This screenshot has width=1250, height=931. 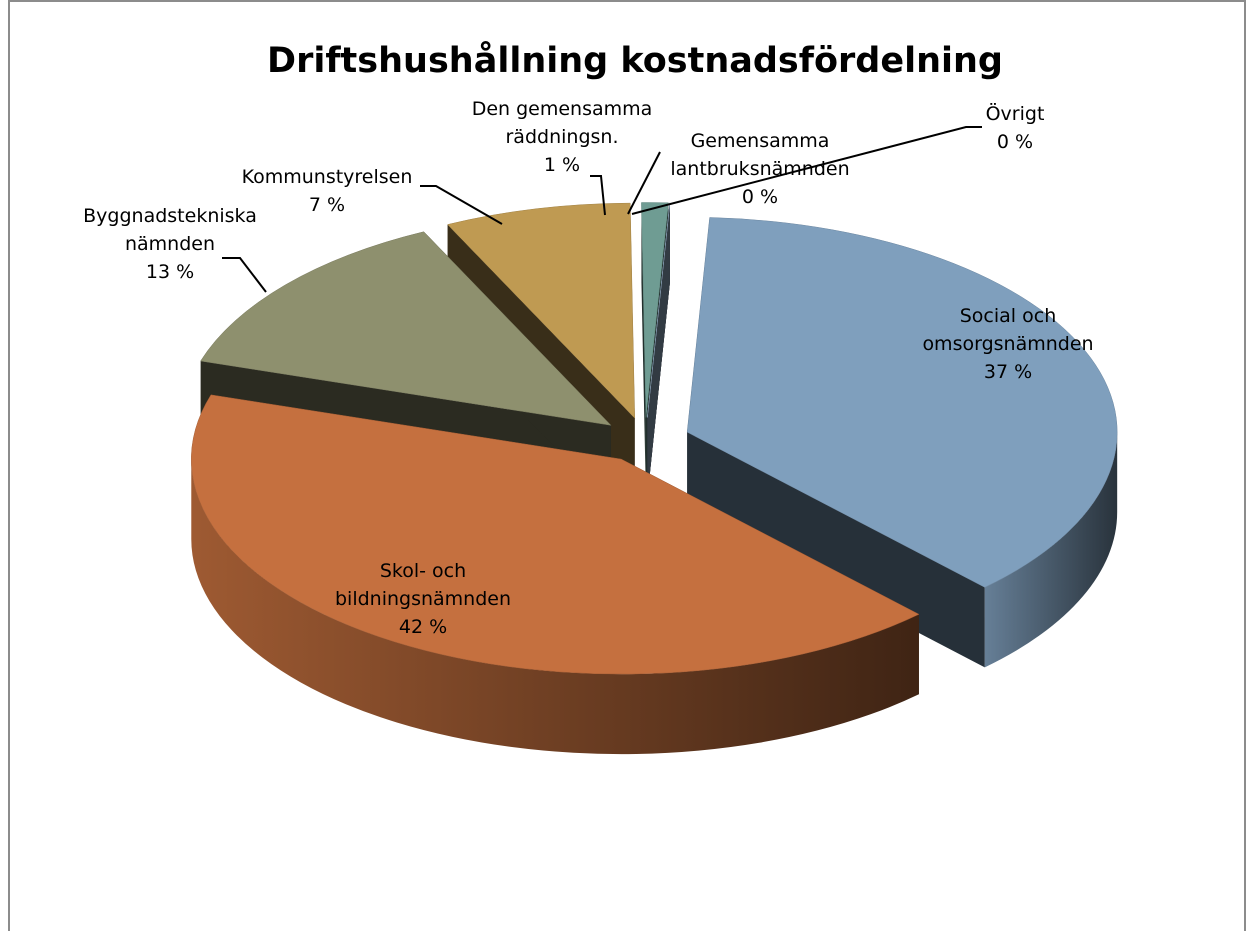 What do you see at coordinates (170, 230) in the screenshot?
I see `category-label: Byggnadstekniska nämnden` at bounding box center [170, 230].